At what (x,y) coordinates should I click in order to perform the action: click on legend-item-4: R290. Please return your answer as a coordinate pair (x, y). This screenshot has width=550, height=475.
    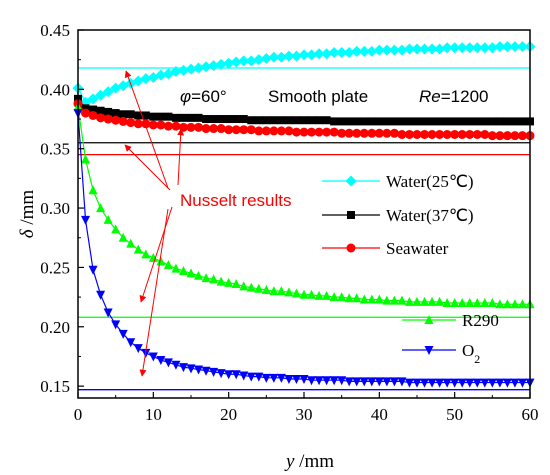
    Looking at the image, I should click on (450, 320).